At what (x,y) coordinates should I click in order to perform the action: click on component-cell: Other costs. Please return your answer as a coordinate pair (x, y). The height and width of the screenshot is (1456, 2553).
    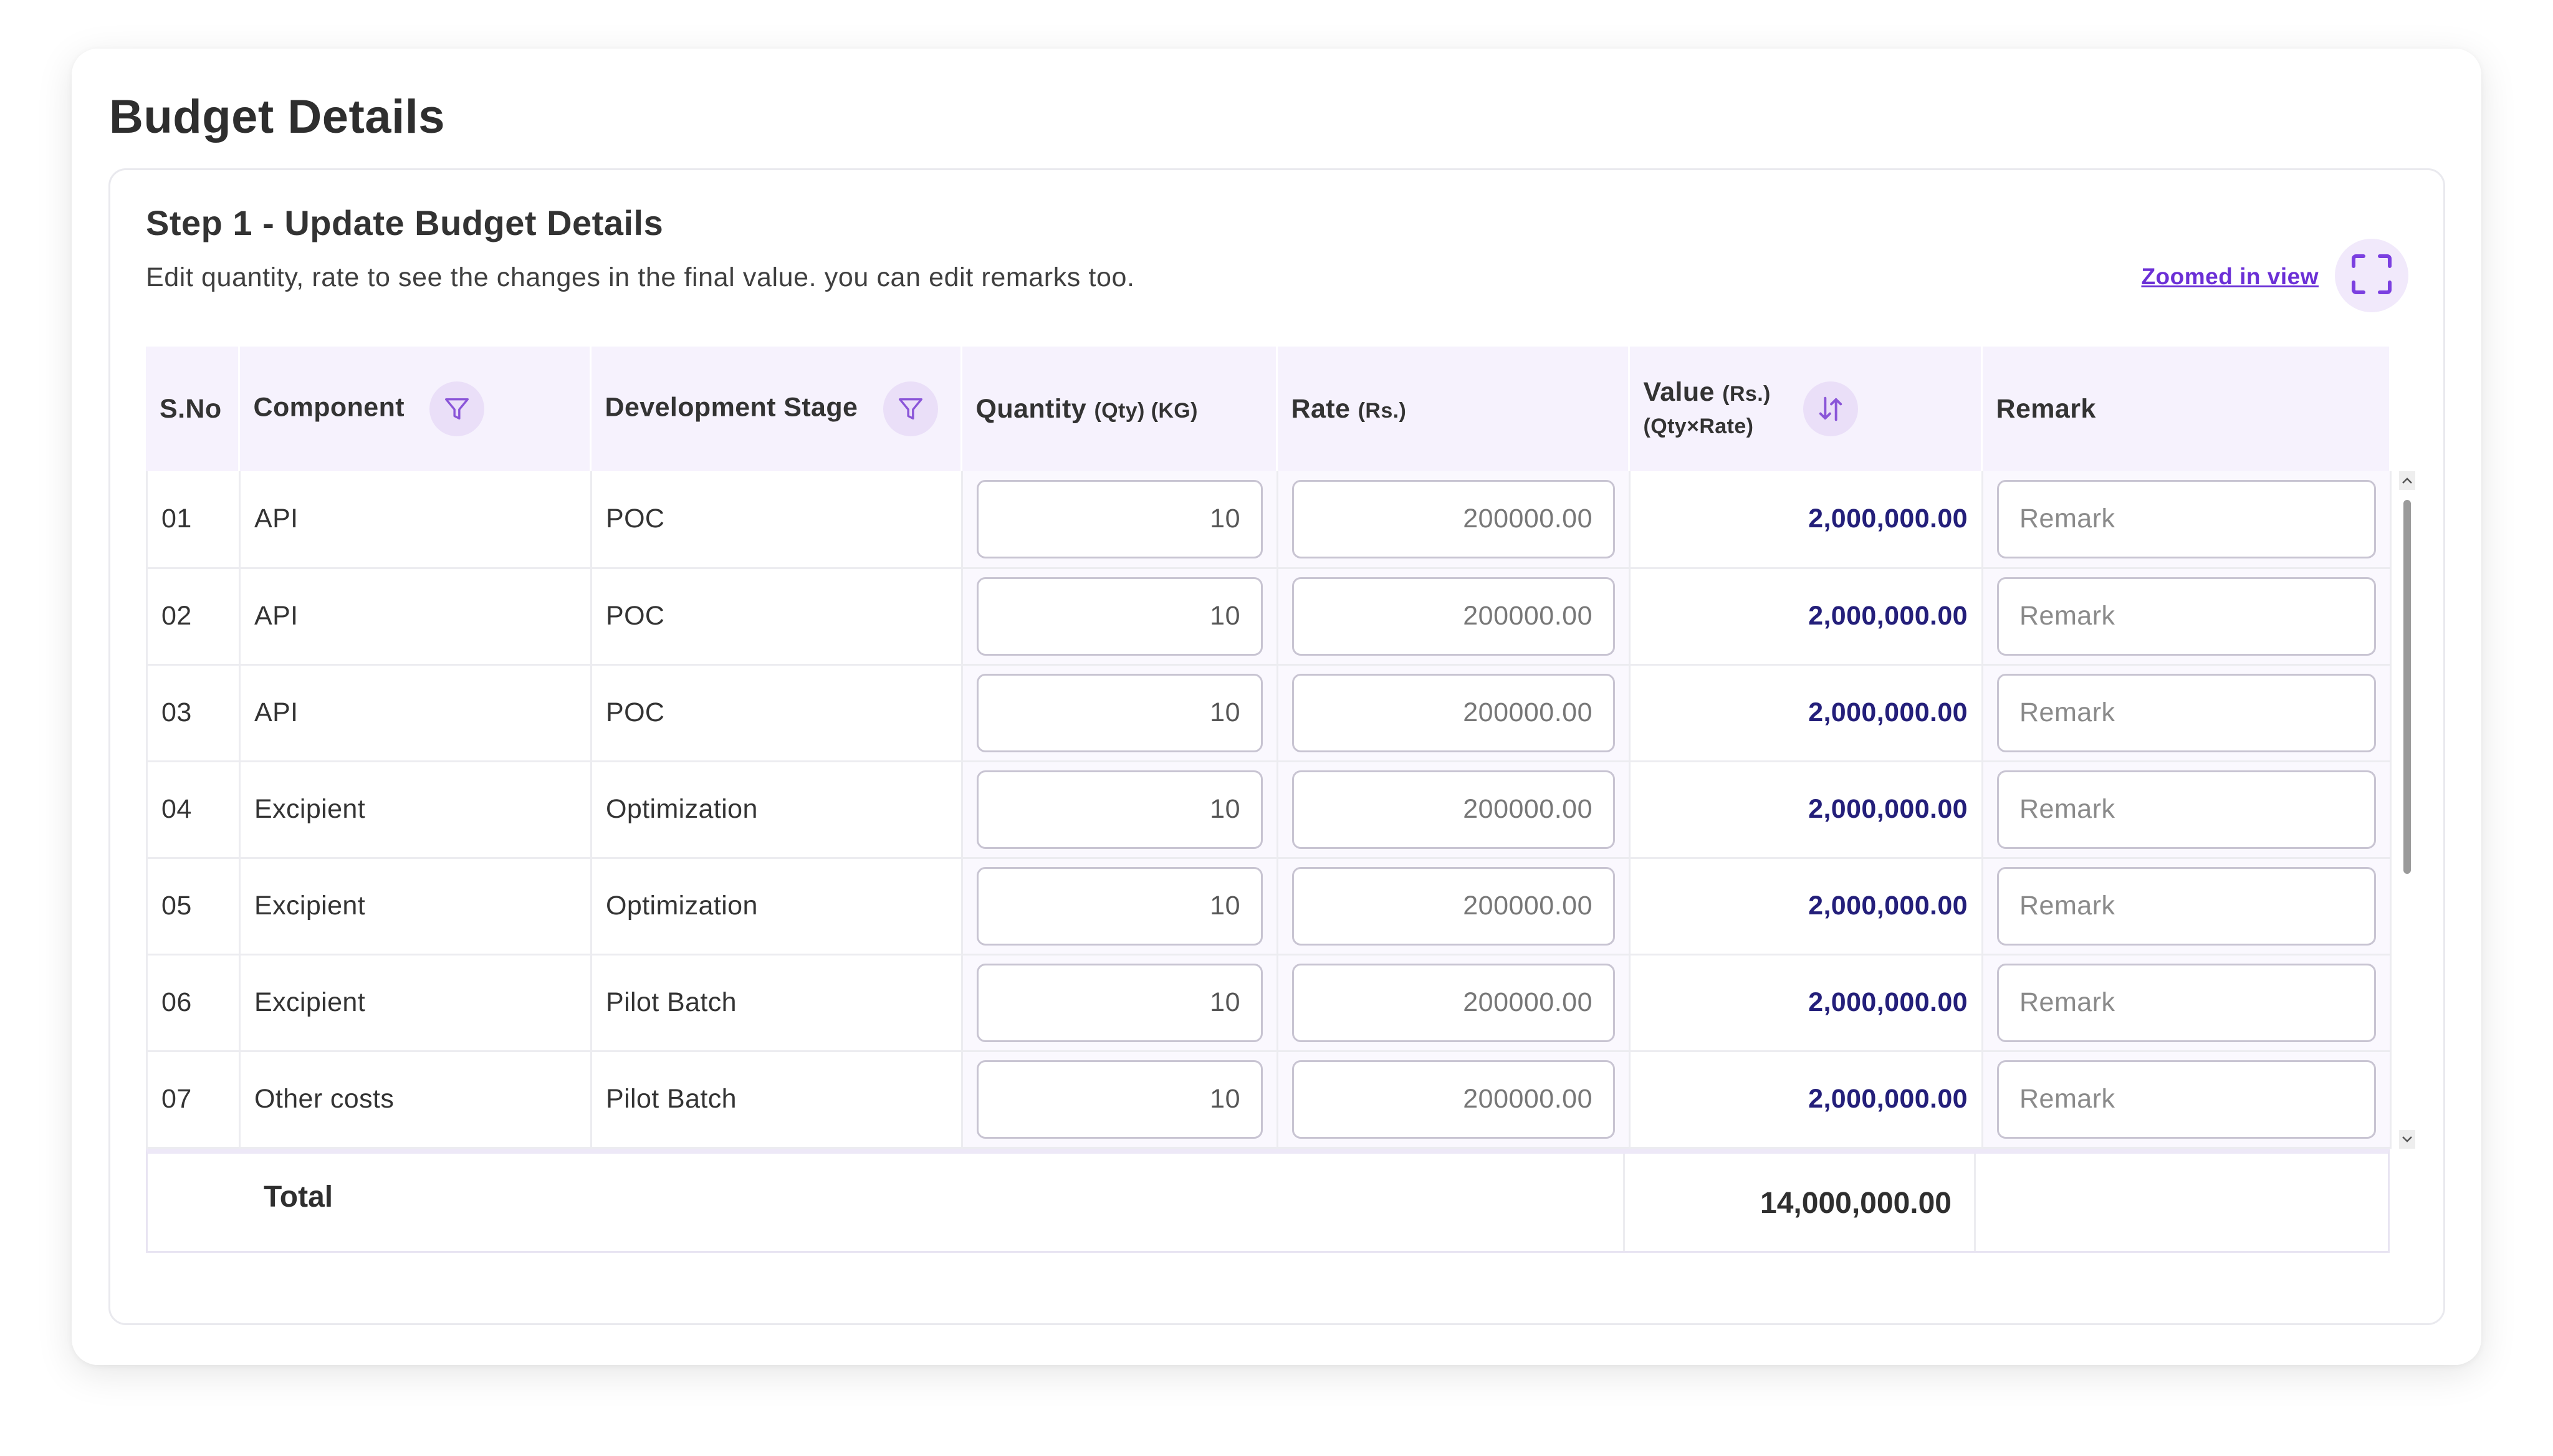
    Looking at the image, I should click on (415, 1100).